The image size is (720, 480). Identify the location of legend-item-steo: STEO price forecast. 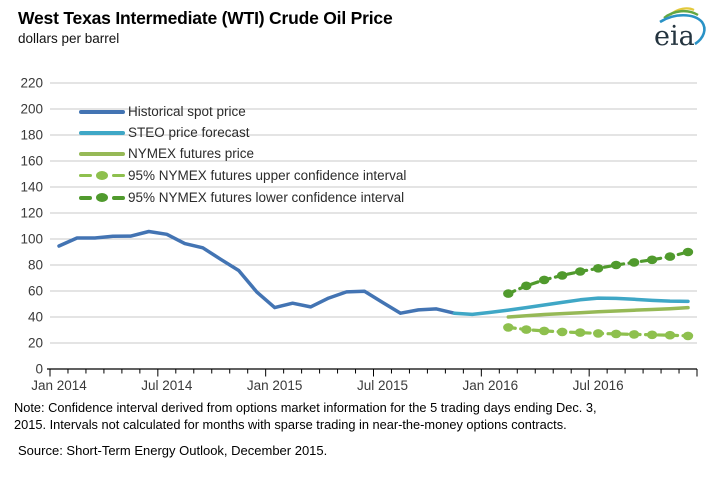
(242, 132).